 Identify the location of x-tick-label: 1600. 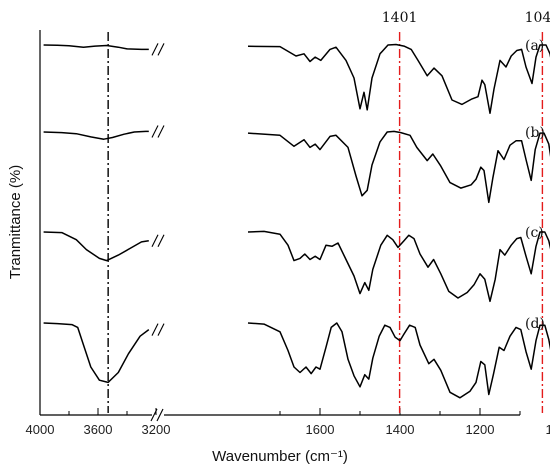
(320, 429).